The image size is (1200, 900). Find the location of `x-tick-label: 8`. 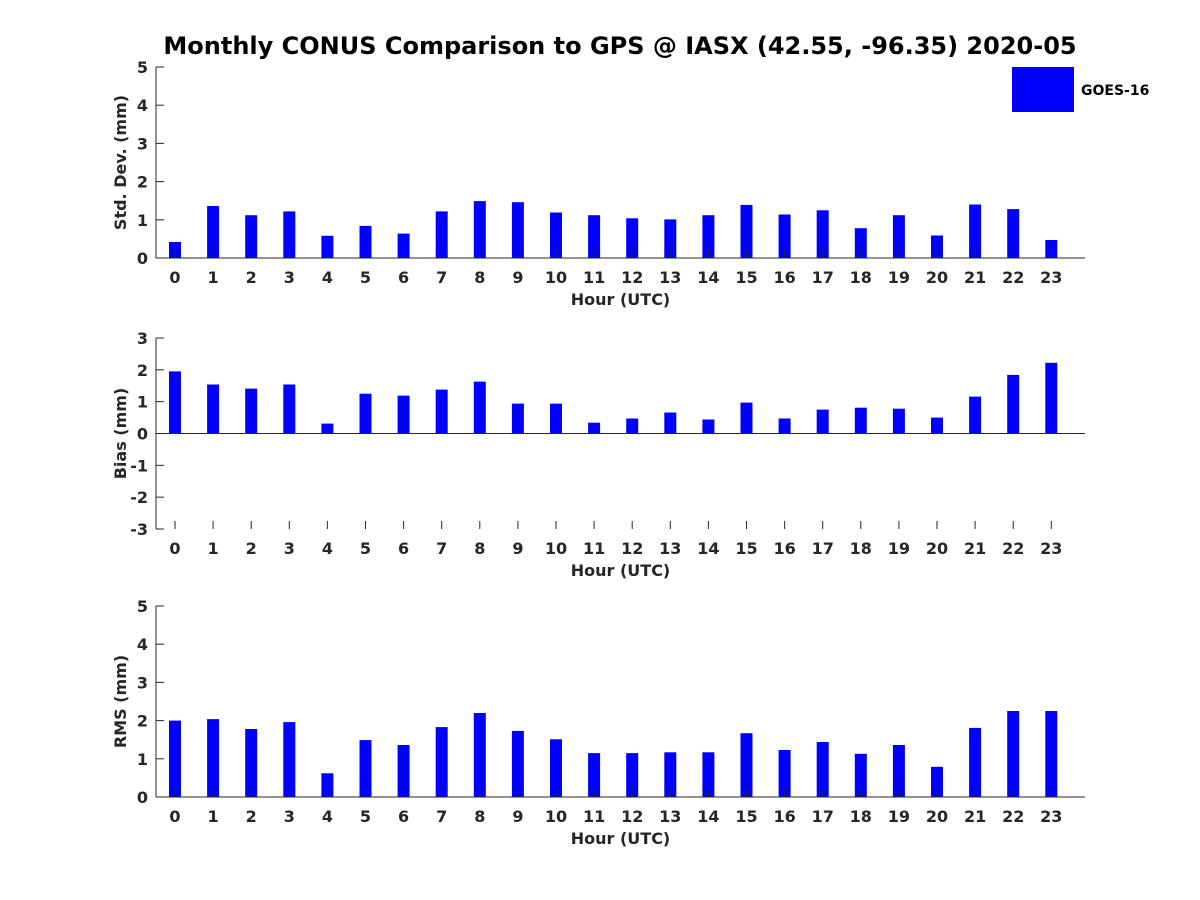

x-tick-label: 8 is located at coordinates (479, 277).